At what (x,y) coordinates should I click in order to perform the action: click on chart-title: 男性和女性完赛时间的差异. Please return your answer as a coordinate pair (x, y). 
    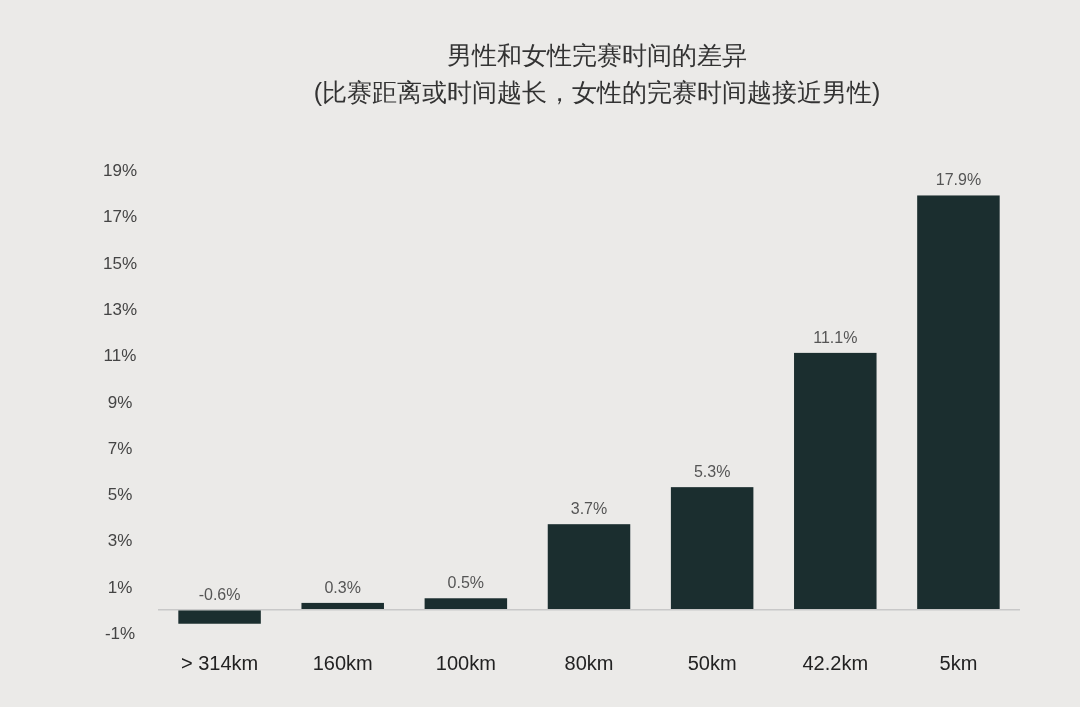
    Looking at the image, I should click on (597, 55).